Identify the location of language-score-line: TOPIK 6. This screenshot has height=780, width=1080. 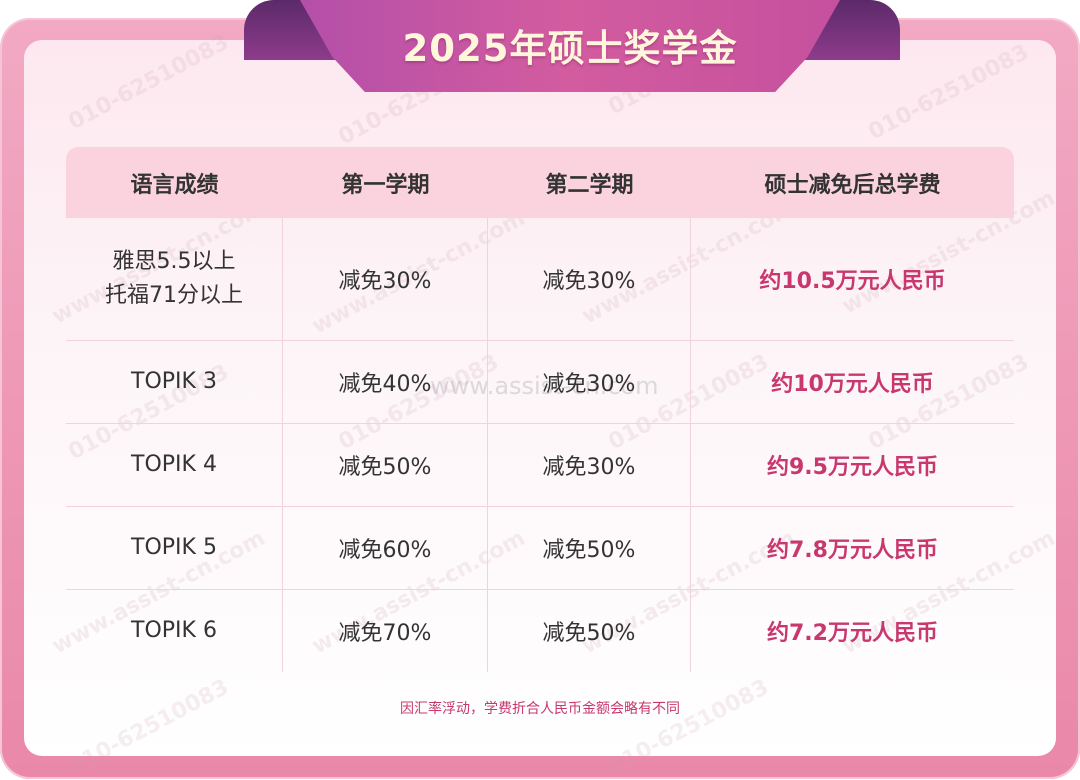
(174, 630).